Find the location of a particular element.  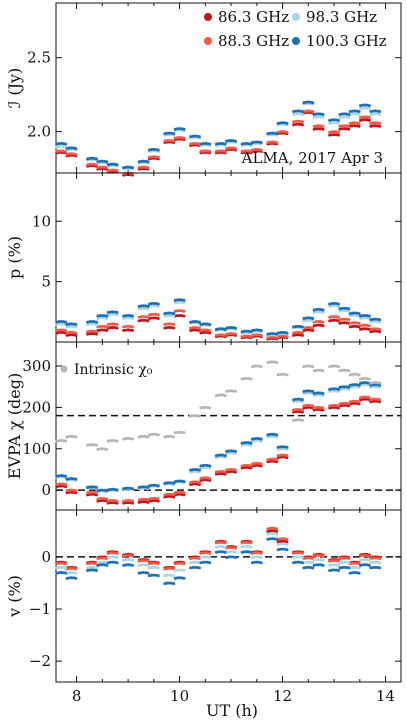

y-axis-label: p (%) is located at coordinates (14, 257).